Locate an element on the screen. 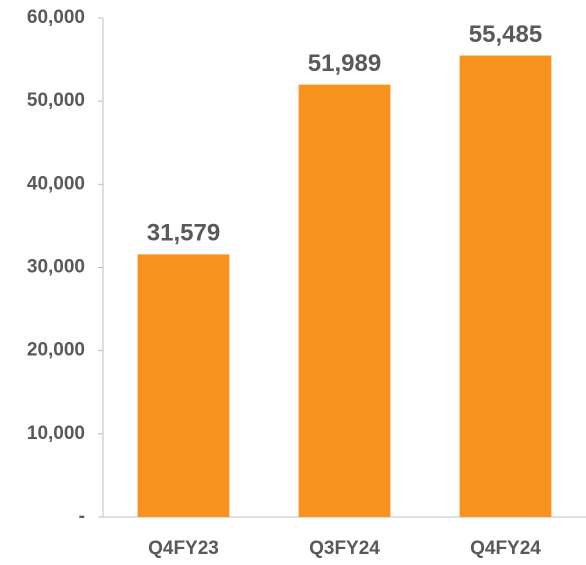 This screenshot has width=586, height=565. y-tick-label: 20,000 is located at coordinates (56, 350).